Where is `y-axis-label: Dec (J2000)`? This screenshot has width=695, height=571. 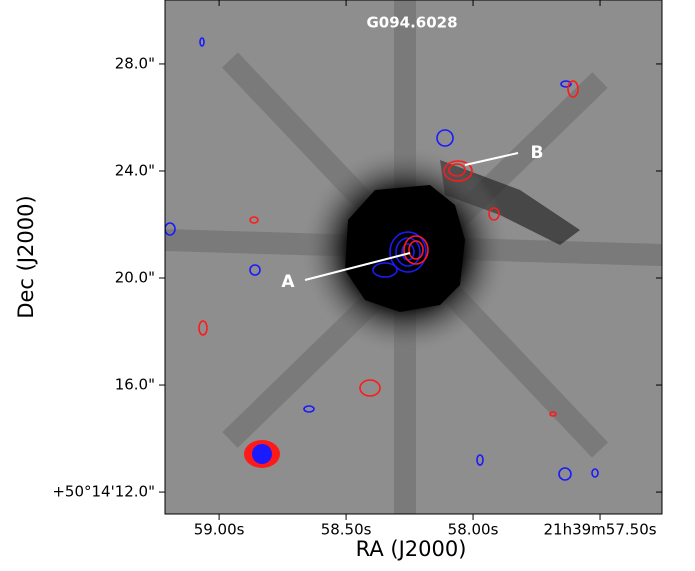
y-axis-label: Dec (J2000) is located at coordinates (26, 256).